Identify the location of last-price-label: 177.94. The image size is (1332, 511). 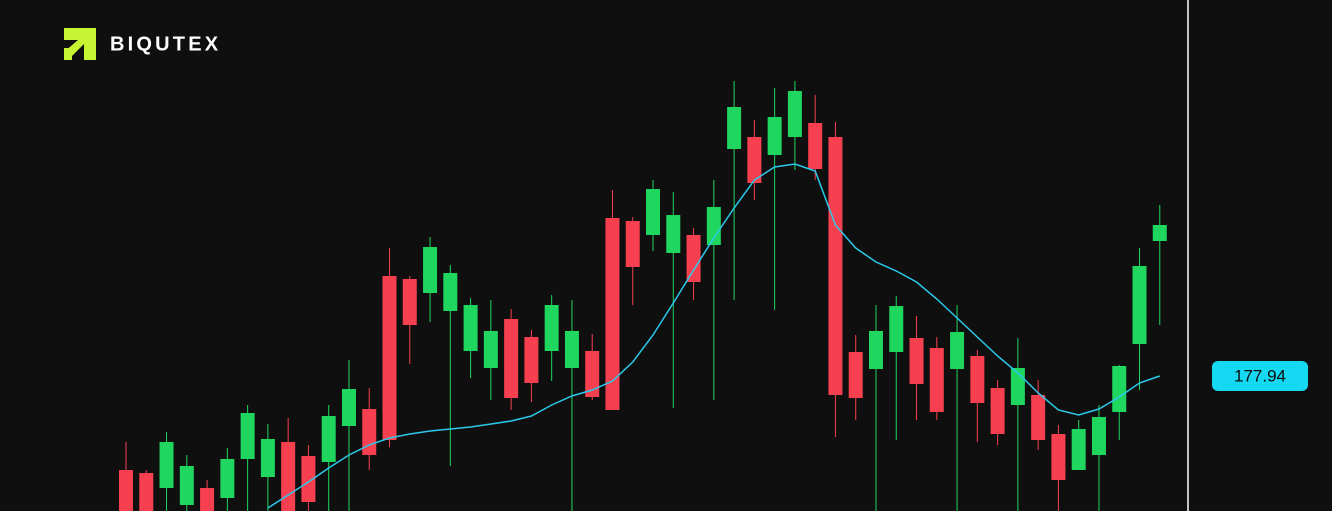
(1260, 375).